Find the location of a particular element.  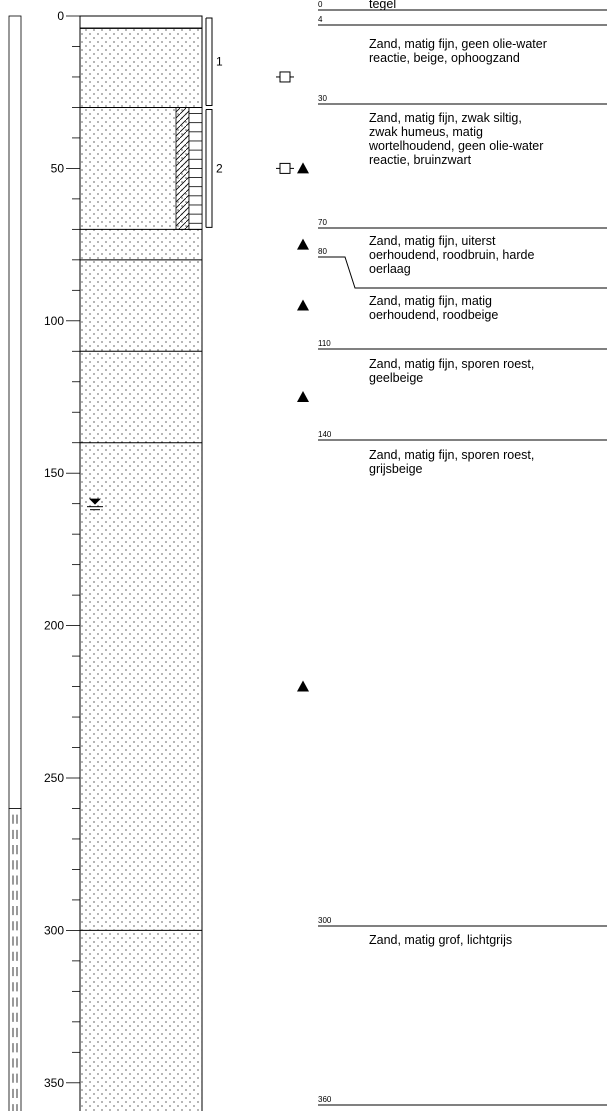

well-casing is located at coordinates (15, 563).